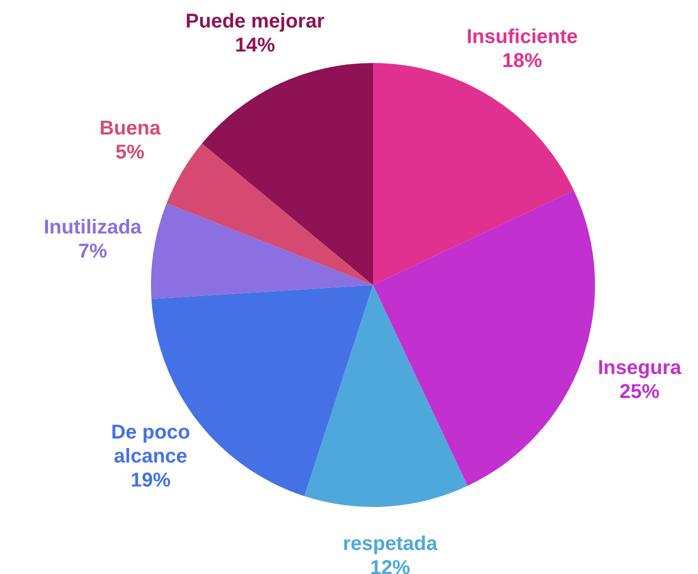 This screenshot has height=574, width=698. I want to click on data-label: 19%, so click(150, 481).